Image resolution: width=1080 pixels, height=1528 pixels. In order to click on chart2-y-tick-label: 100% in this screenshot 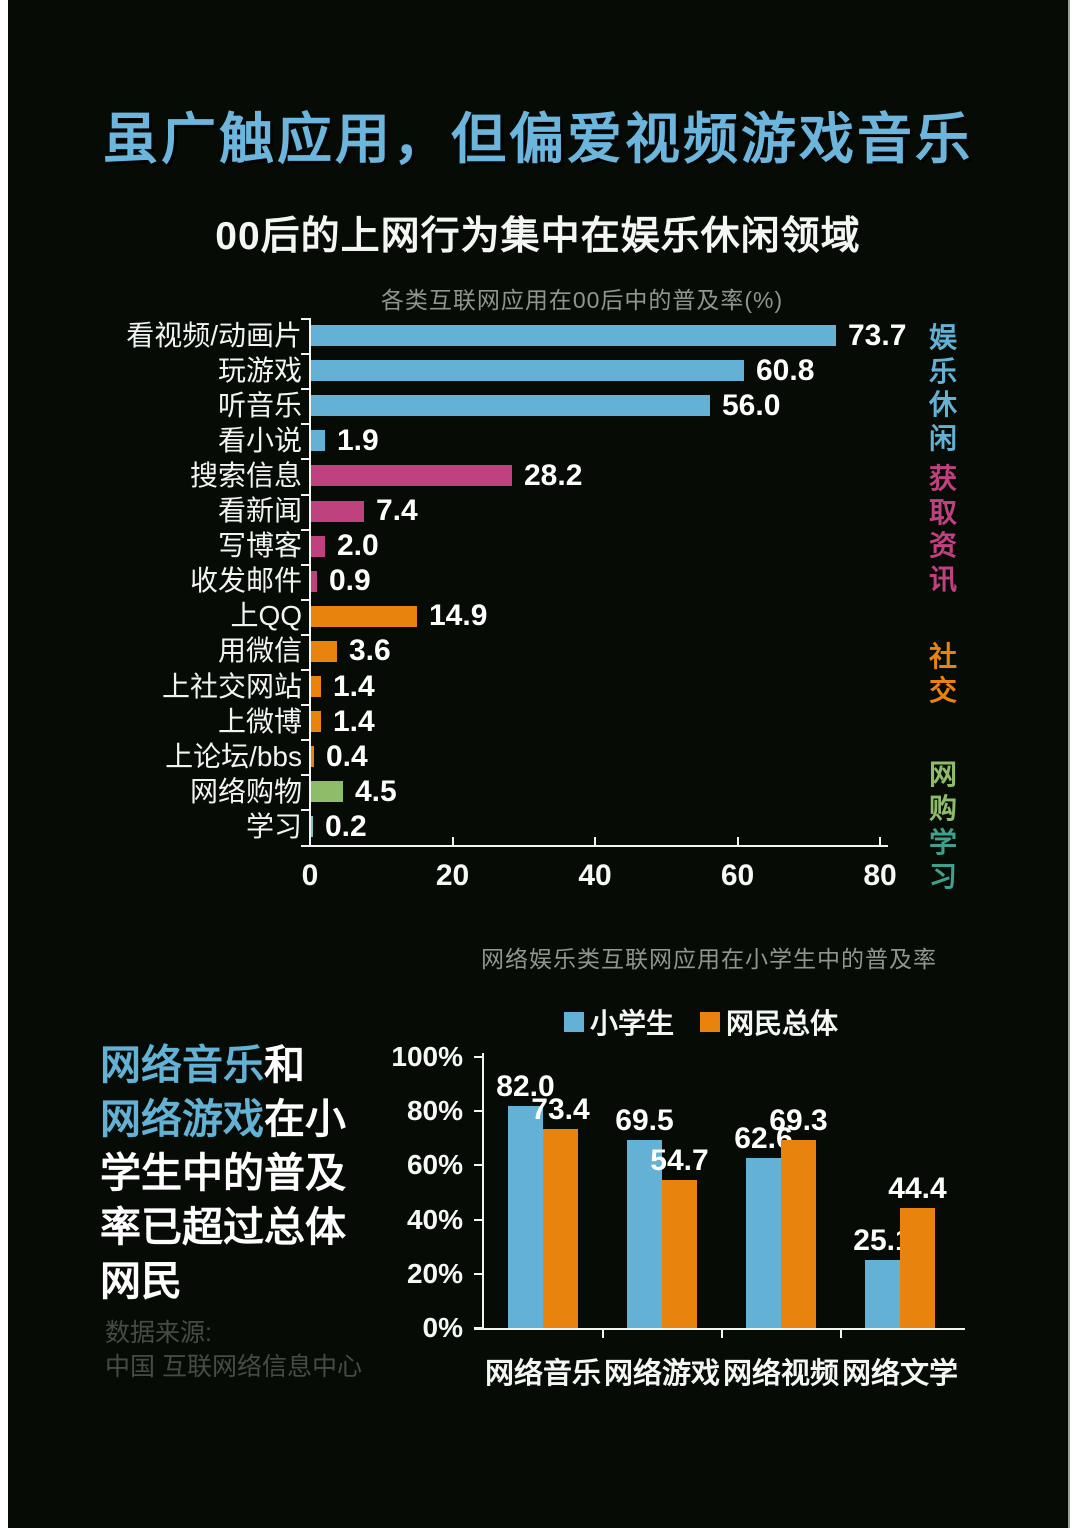, I will do `click(427, 1056)`.